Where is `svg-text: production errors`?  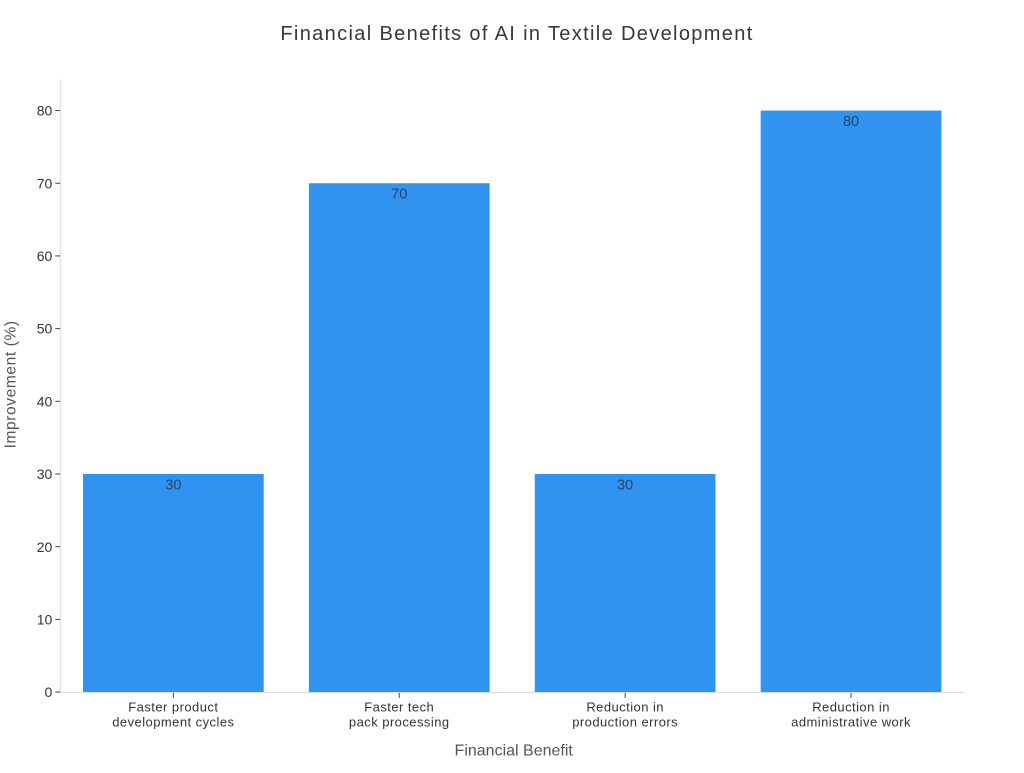
svg-text: production errors is located at coordinates (625, 721).